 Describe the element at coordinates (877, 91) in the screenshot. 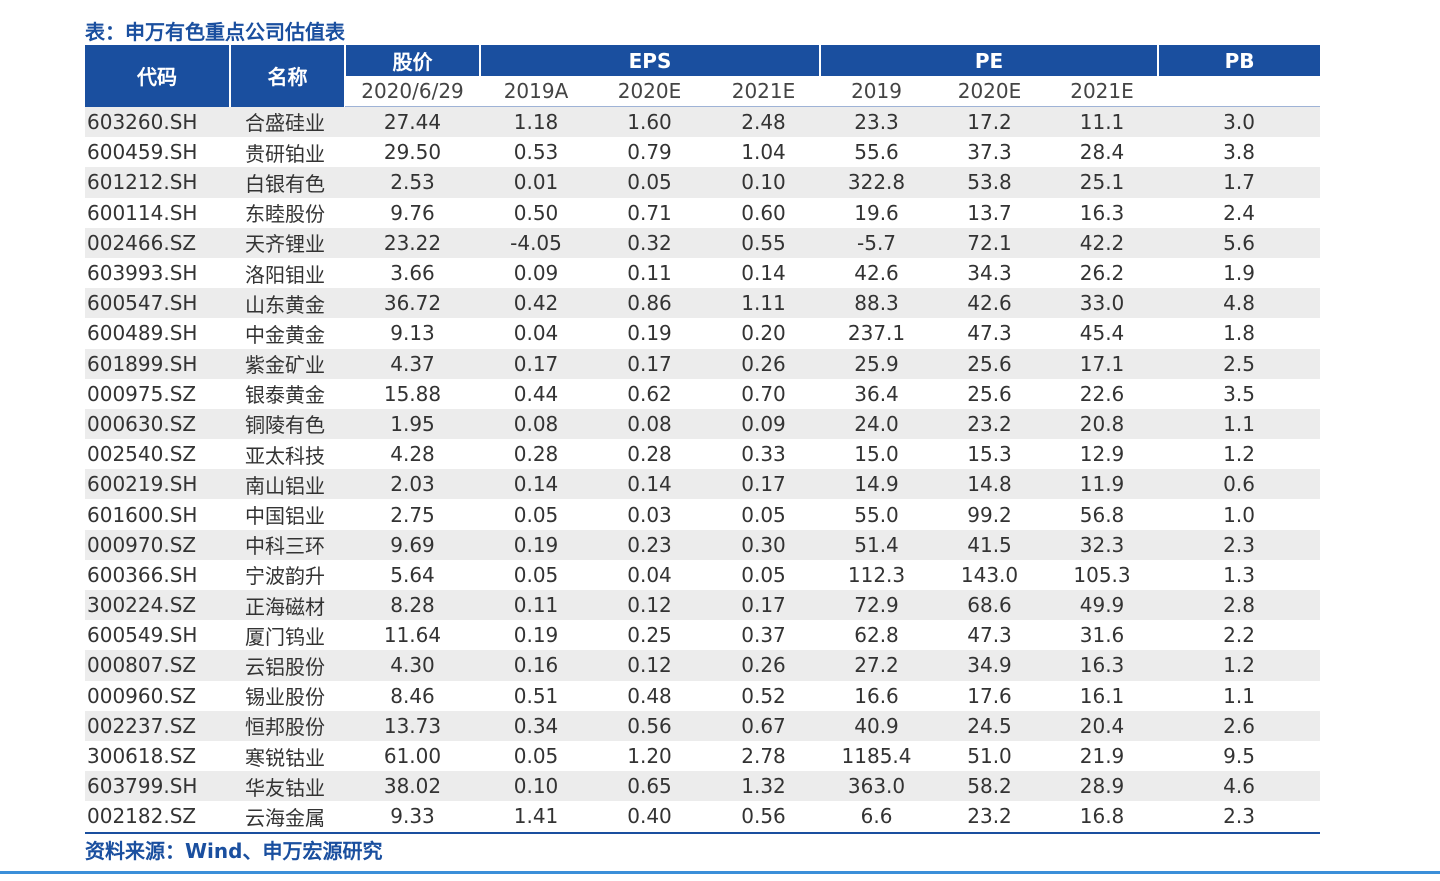

I see `header-sub: 2019` at that location.